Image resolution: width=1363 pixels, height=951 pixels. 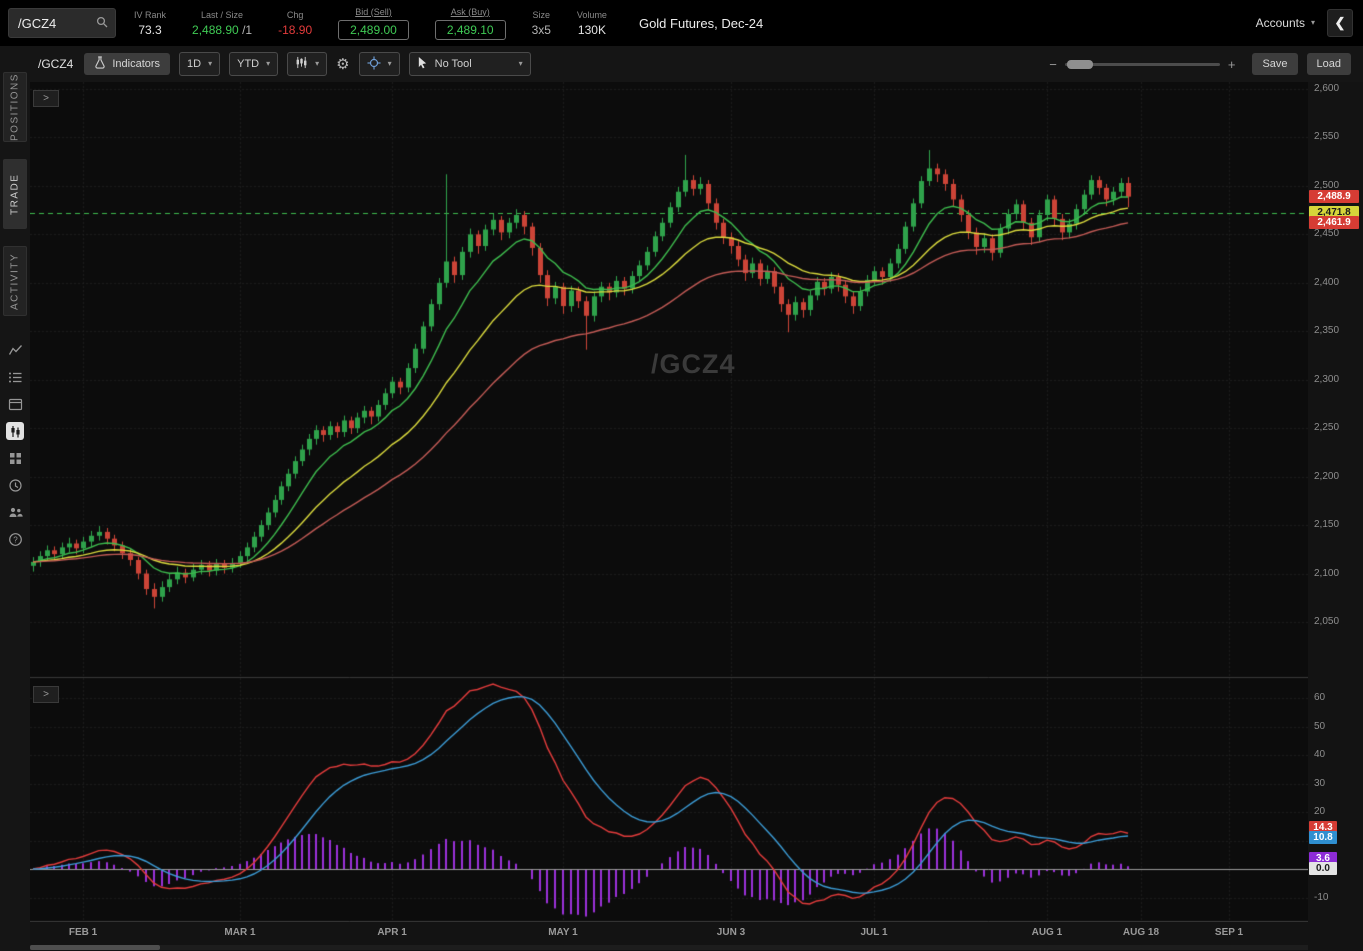 What do you see at coordinates (37, 23) in the screenshot?
I see `symbol-search-value: /GCZ4` at bounding box center [37, 23].